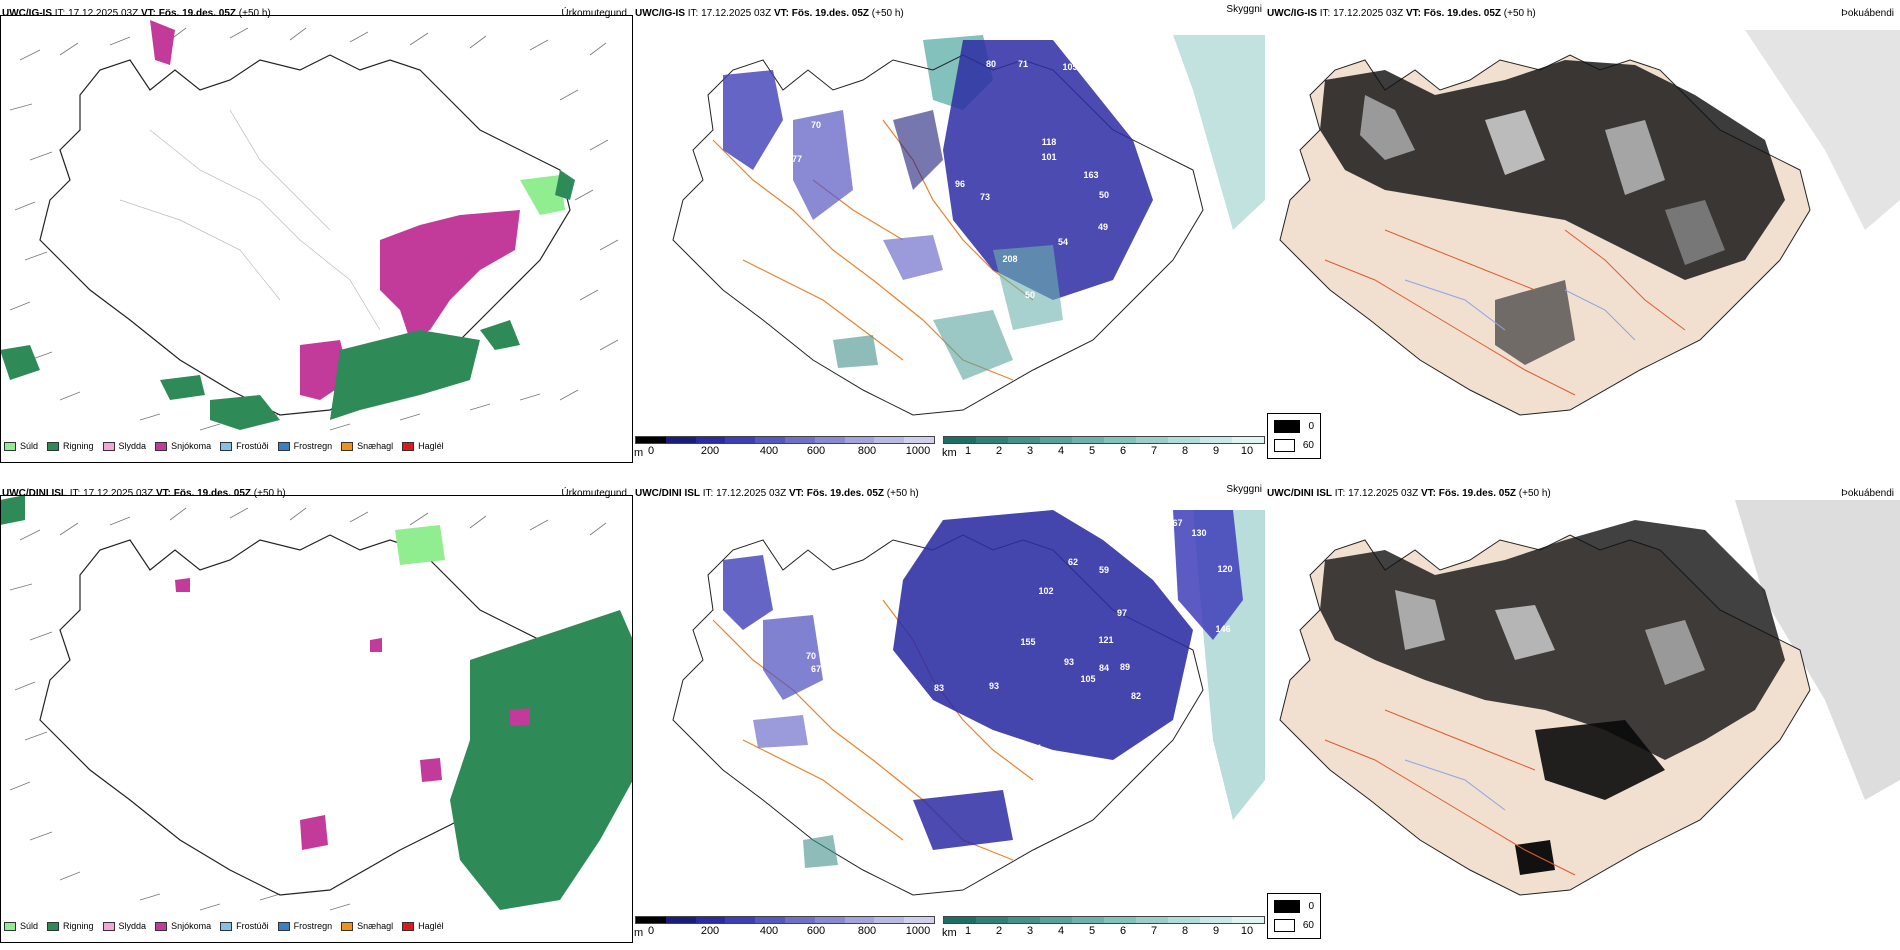 This screenshot has width=1900, height=950. What do you see at coordinates (1045, 591) in the screenshot?
I see `cloud-value-label: 102` at bounding box center [1045, 591].